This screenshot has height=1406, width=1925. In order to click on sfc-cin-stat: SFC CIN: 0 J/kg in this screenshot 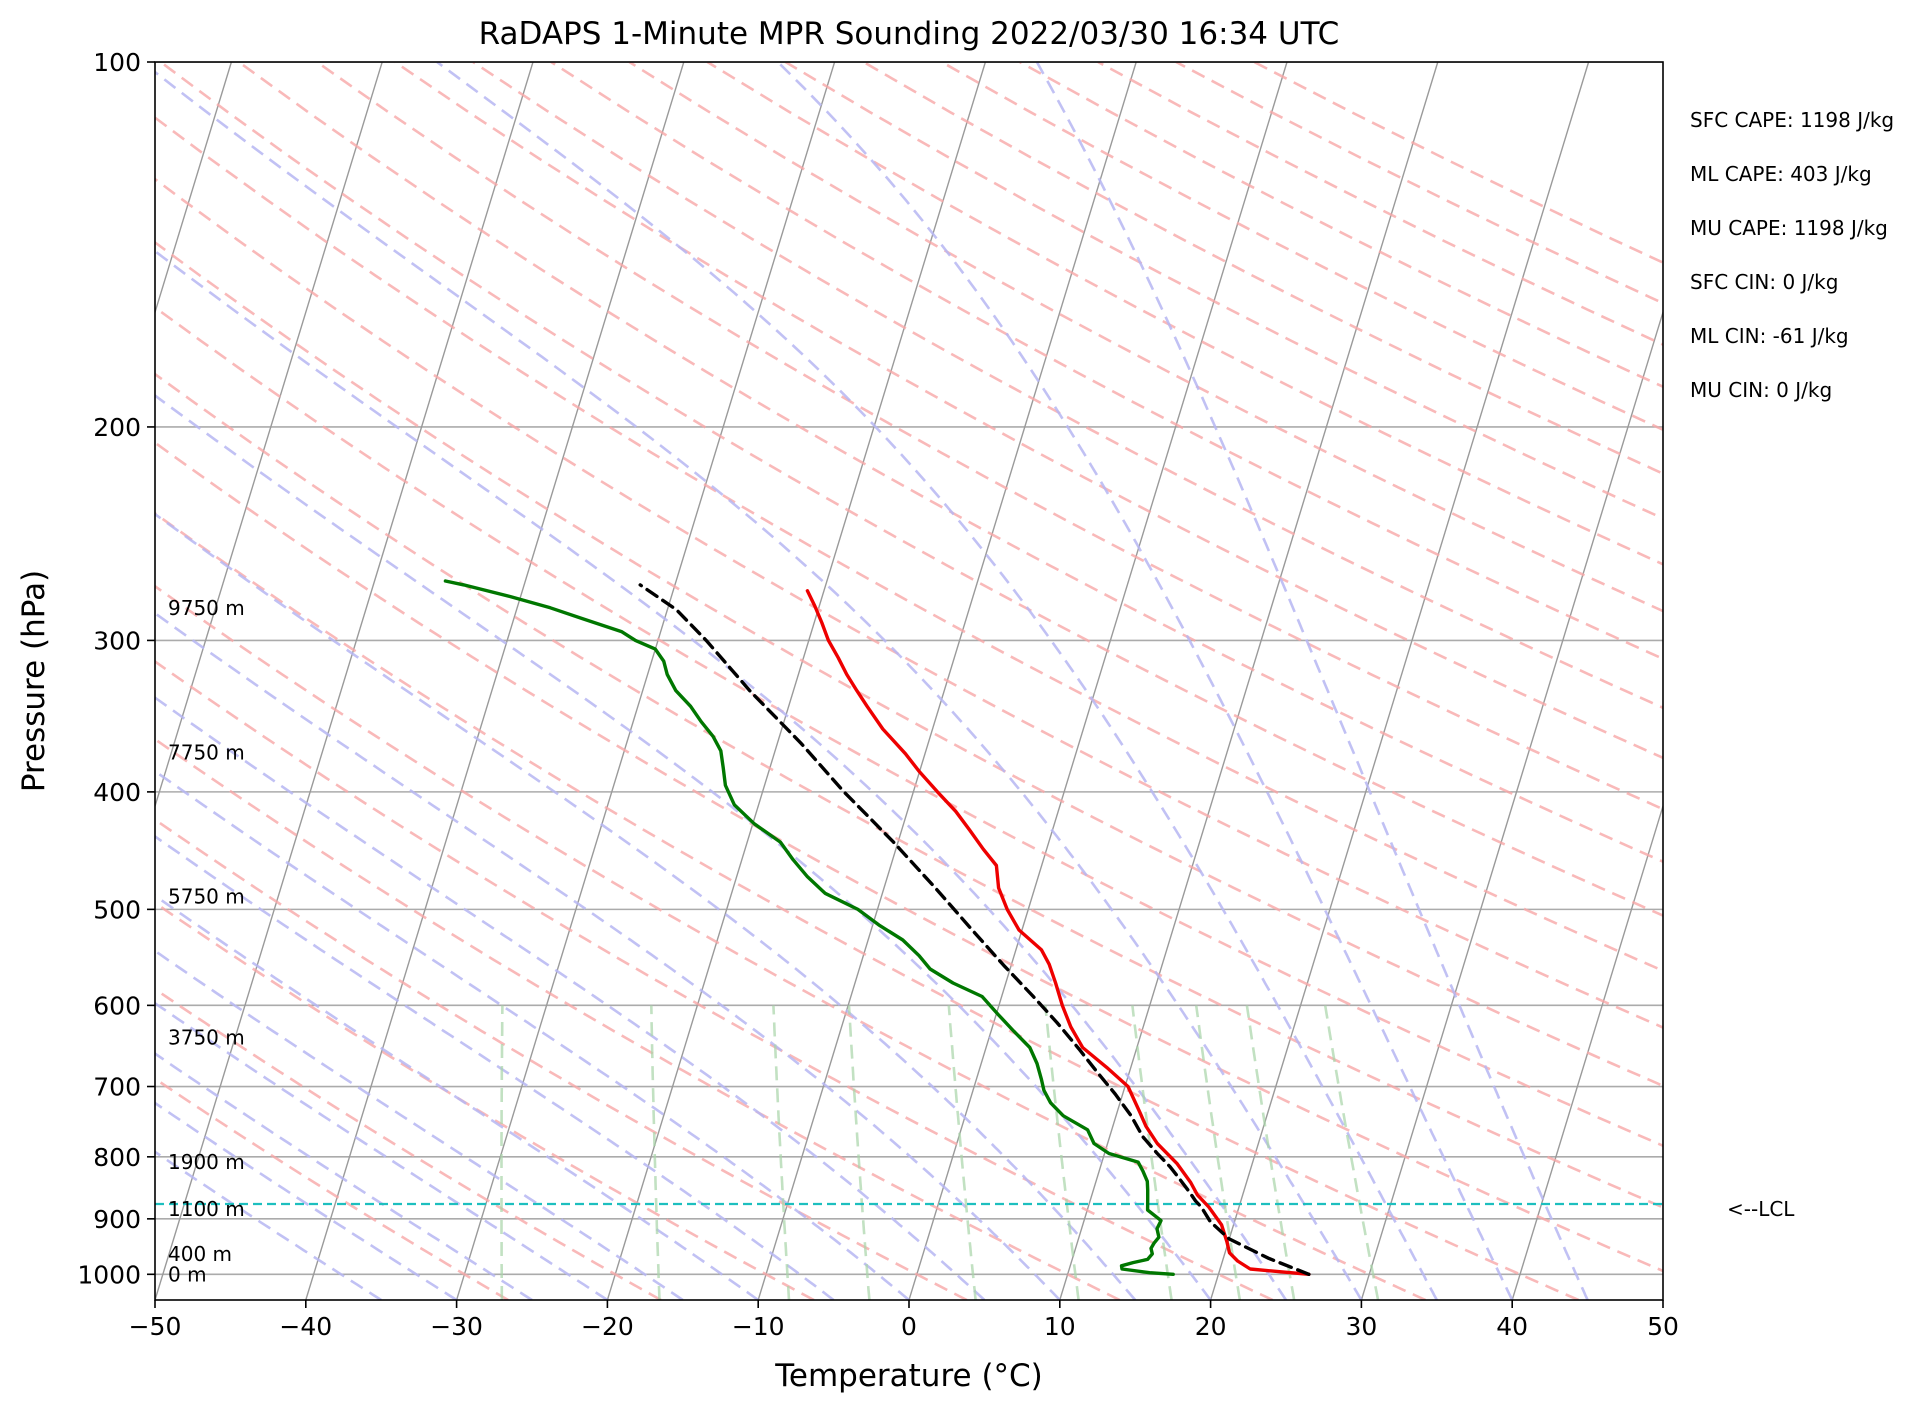, I will do `click(1764, 282)`.